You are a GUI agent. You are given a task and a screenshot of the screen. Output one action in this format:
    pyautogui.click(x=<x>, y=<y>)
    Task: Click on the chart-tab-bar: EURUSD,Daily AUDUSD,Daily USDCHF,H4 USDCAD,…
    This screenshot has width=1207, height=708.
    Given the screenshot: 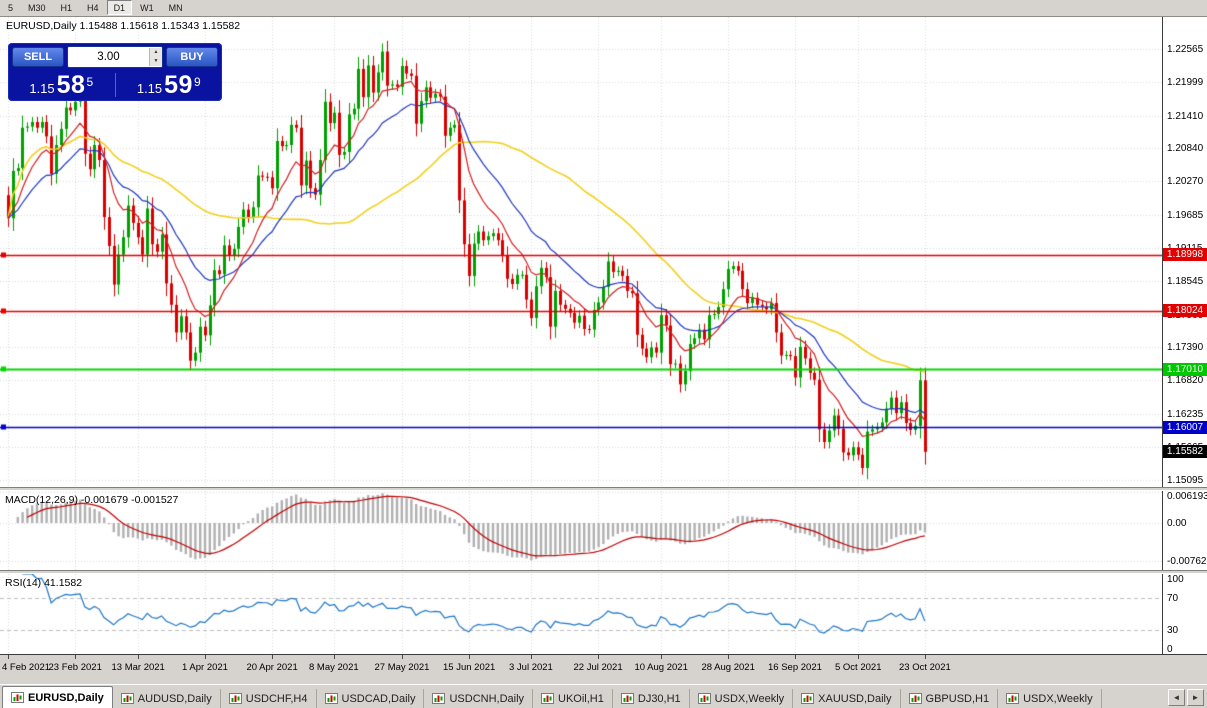 What is the action you would take?
    pyautogui.click(x=603, y=696)
    